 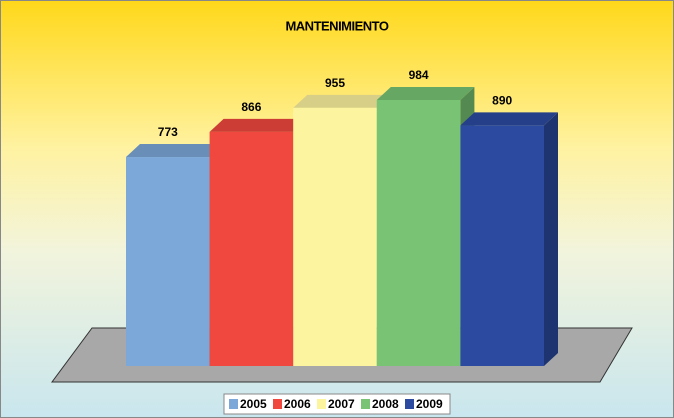 What do you see at coordinates (335, 83) in the screenshot?
I see `data-label: 955` at bounding box center [335, 83].